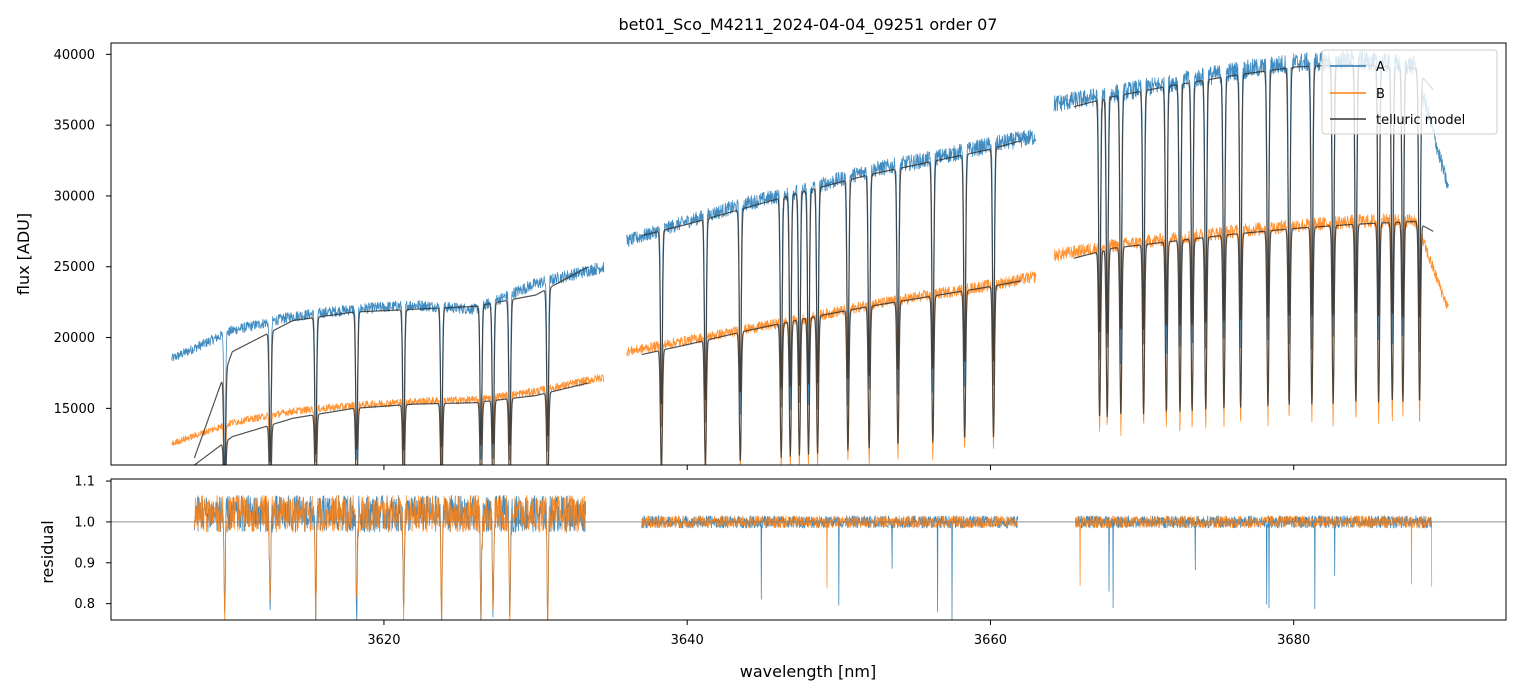 The width and height of the screenshot is (1520, 696). I want to click on residual-y-tick-label: 0.9, so click(84, 563).